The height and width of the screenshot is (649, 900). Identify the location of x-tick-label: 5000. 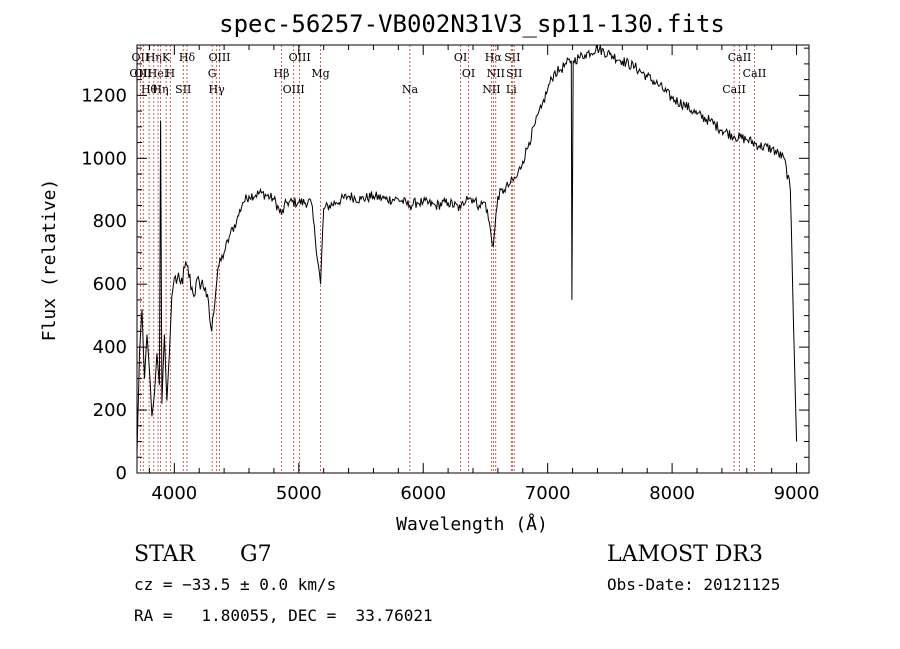
(299, 493).